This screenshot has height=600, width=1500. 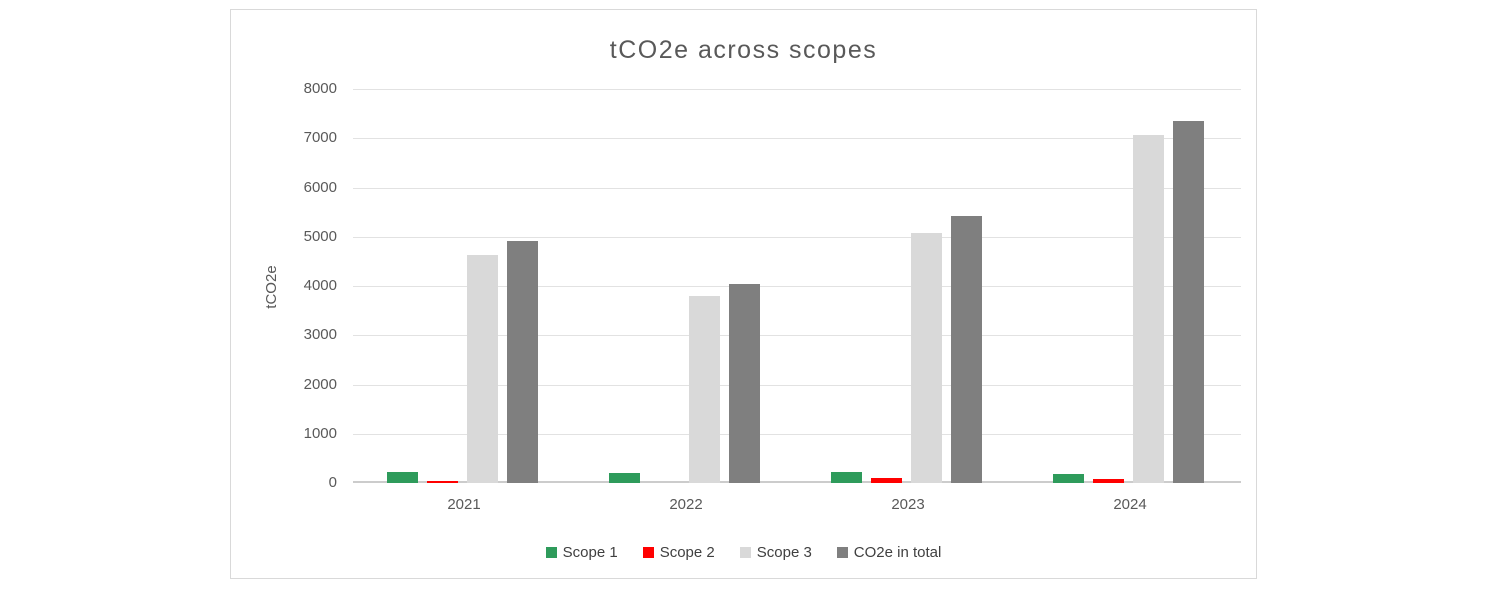 What do you see at coordinates (1130, 504) in the screenshot?
I see `x-tick-label-2024: 2024` at bounding box center [1130, 504].